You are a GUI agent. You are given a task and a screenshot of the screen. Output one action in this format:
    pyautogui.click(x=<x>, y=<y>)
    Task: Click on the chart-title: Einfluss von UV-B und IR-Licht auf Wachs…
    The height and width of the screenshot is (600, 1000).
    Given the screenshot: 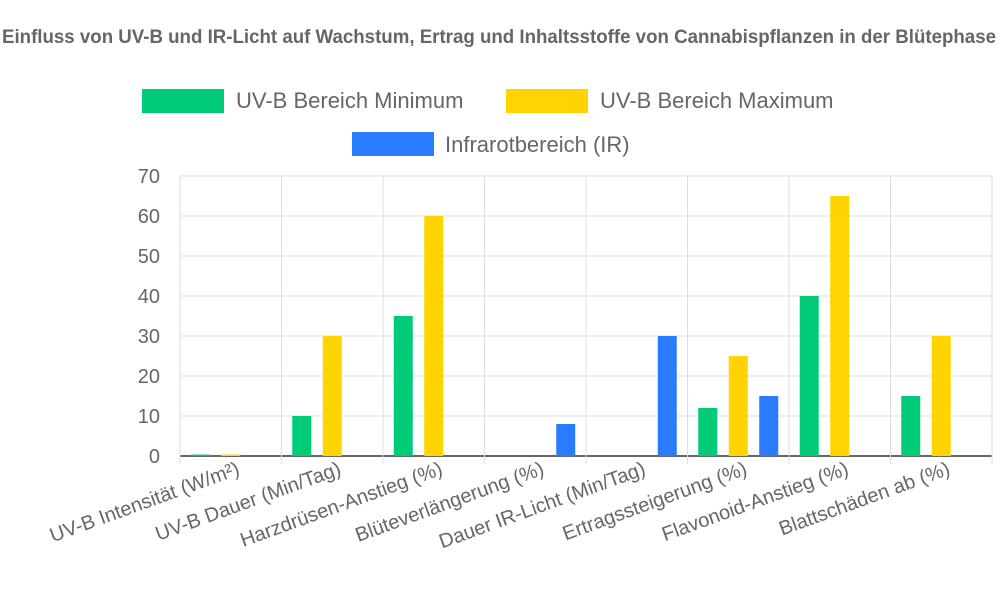 What is the action you would take?
    pyautogui.click(x=499, y=37)
    